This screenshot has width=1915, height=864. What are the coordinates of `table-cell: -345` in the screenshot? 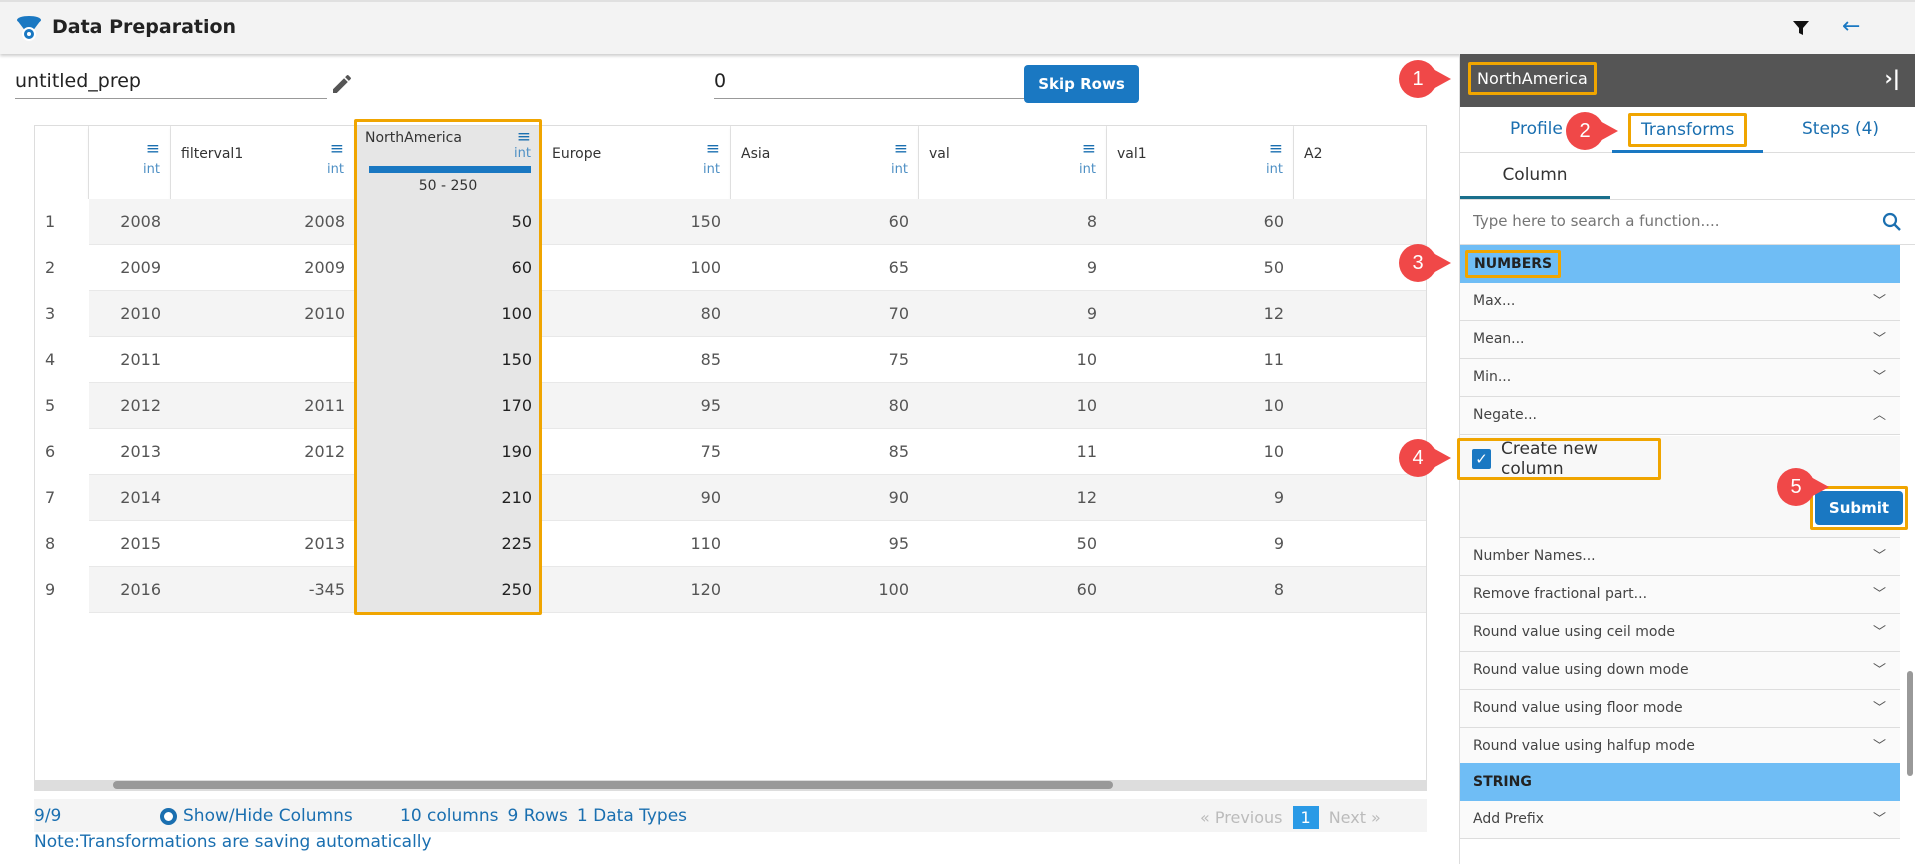 It's located at (326, 589).